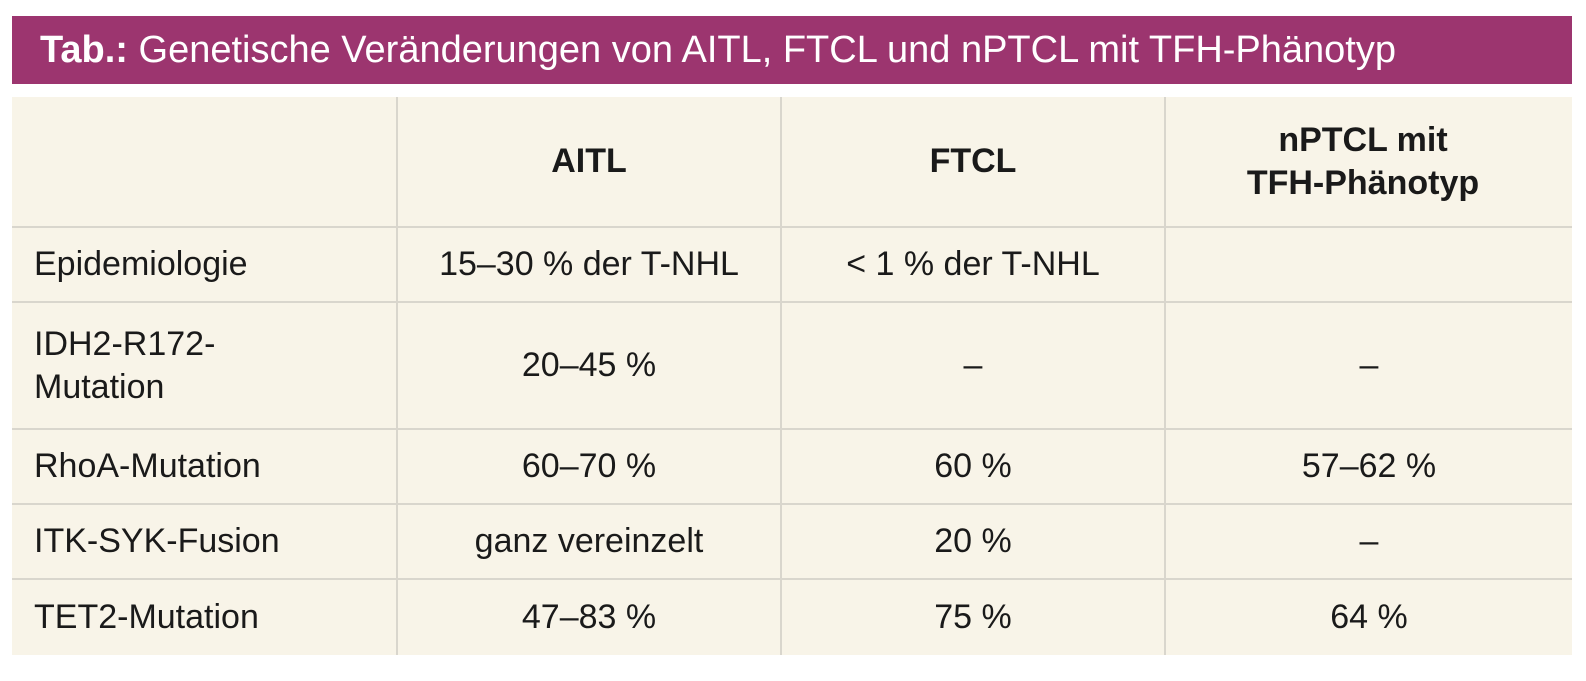 Image resolution: width=1586 pixels, height=681 pixels. Describe the element at coordinates (1368, 161) in the screenshot. I see `header-cell-nptcl: nPTCL mit TFH-Phänotyp` at that location.